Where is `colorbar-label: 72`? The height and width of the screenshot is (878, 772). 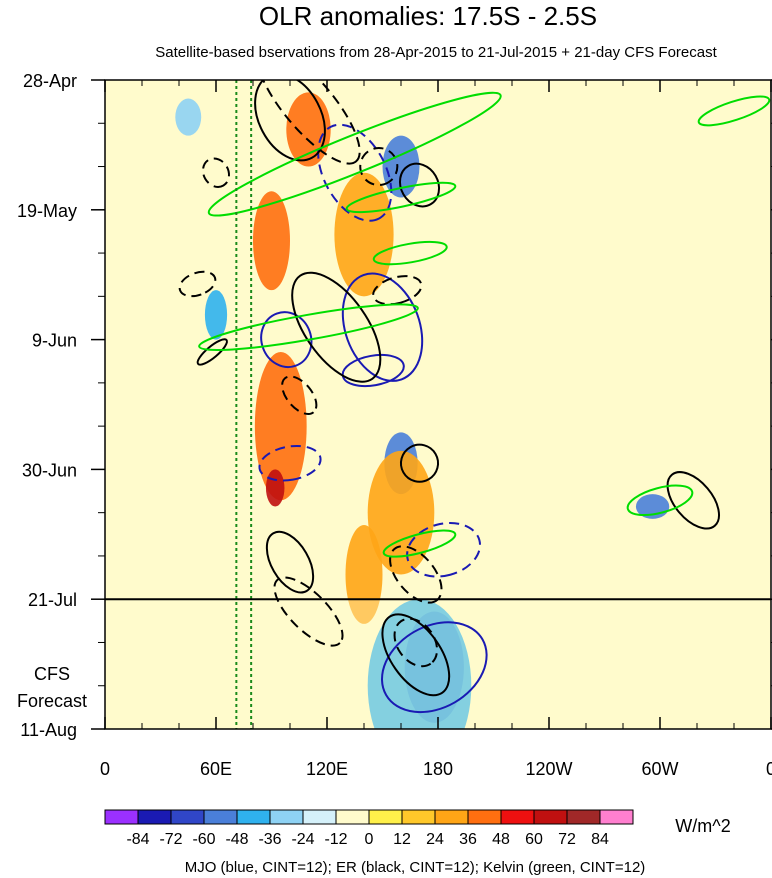
colorbar-label: 72 is located at coordinates (567, 839).